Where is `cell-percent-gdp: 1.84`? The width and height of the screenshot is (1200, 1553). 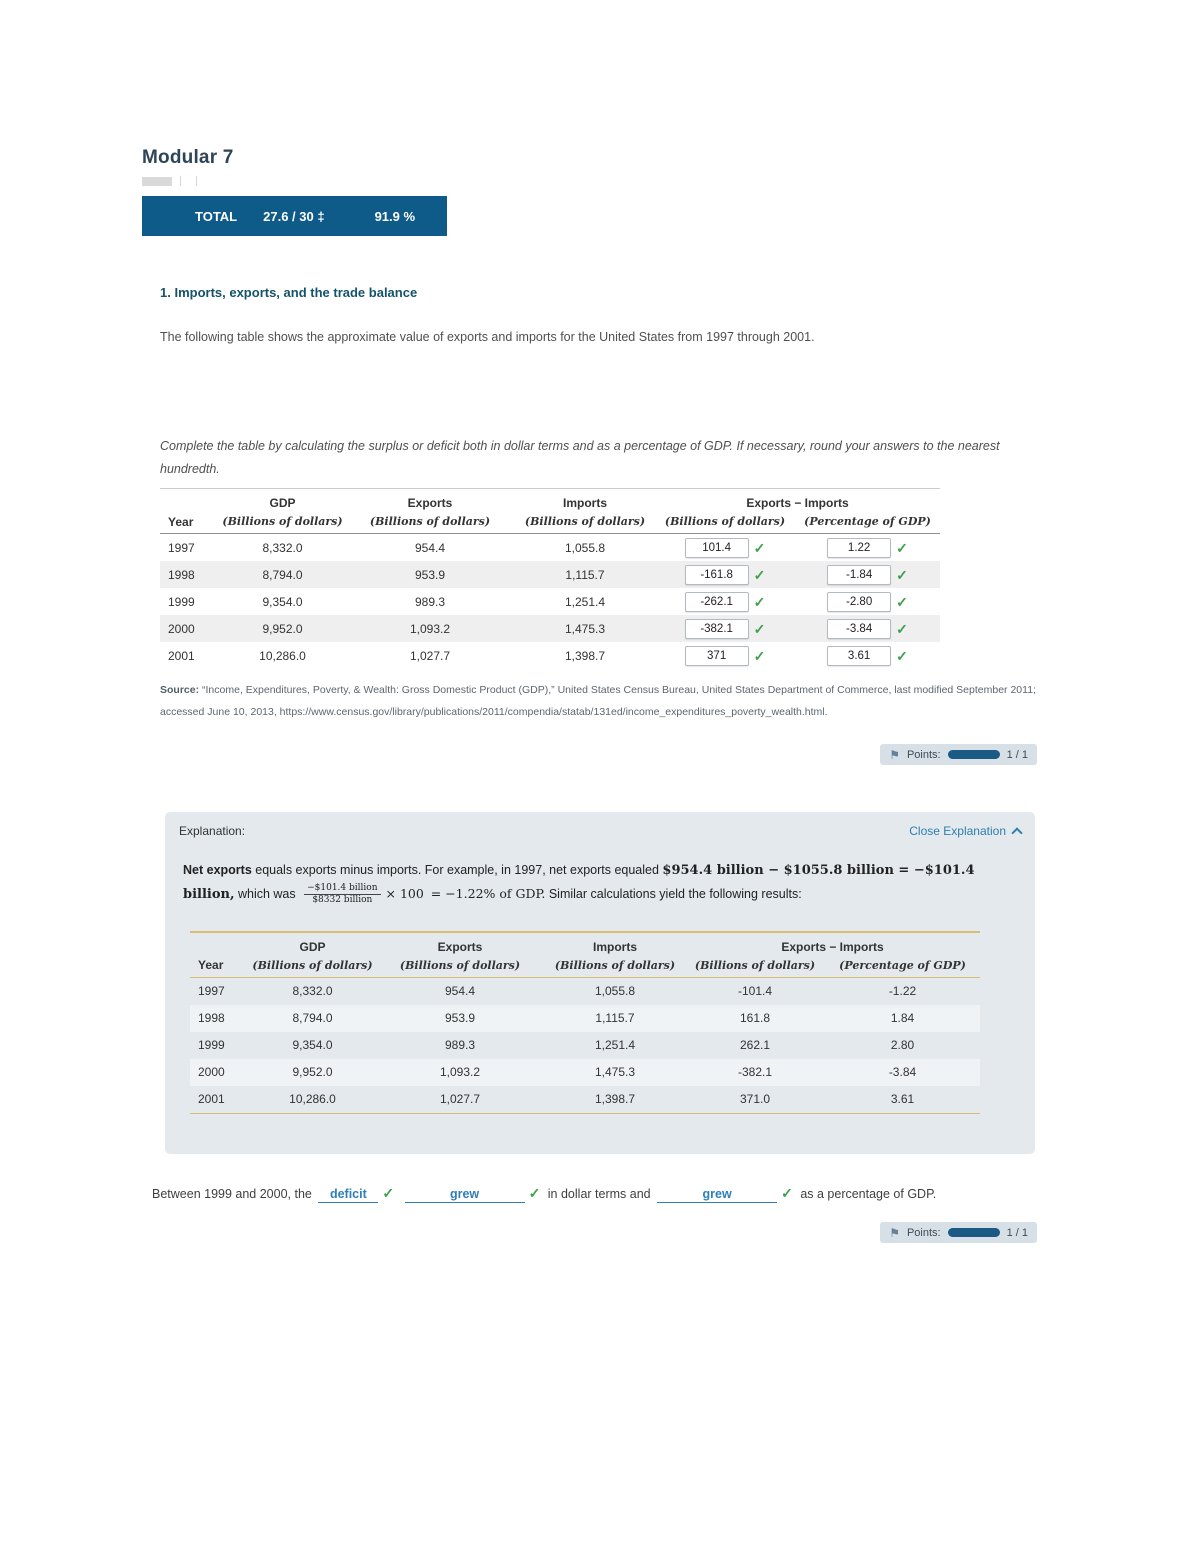
cell-percent-gdp: 1.84 is located at coordinates (902, 1018).